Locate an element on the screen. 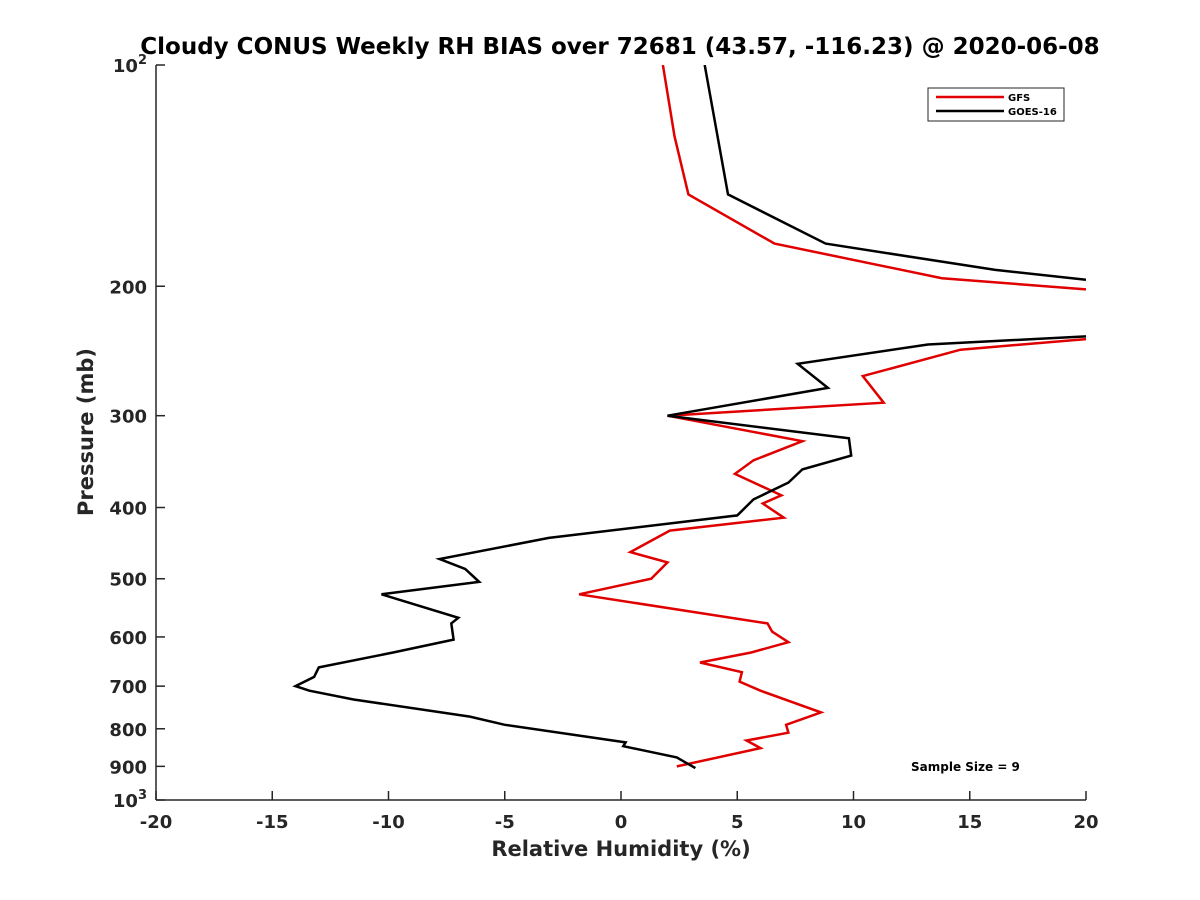 The width and height of the screenshot is (1200, 900). y-tick-label: 600 is located at coordinates (128, 638).